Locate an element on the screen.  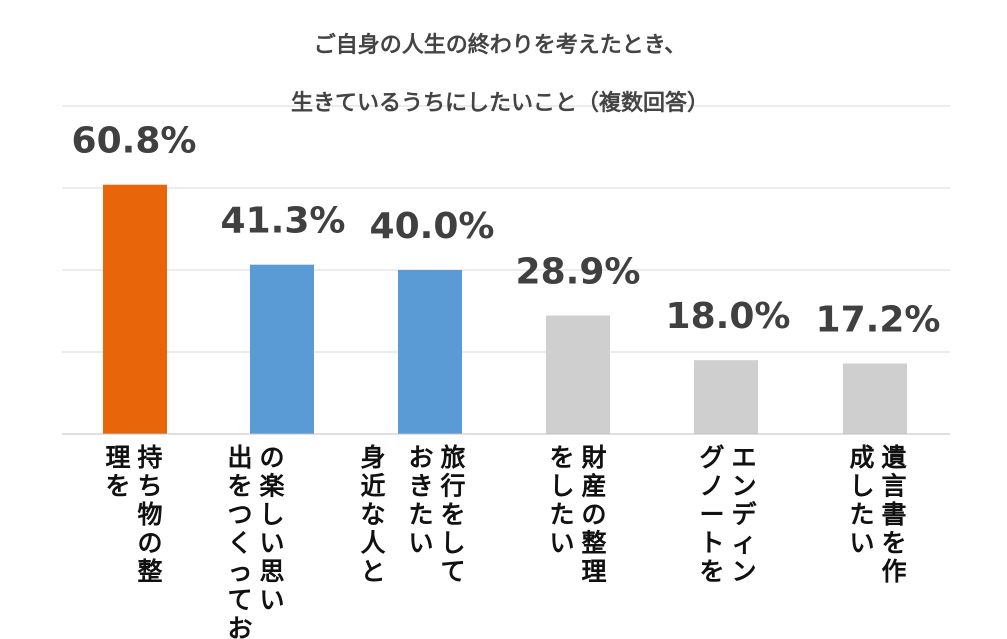
category-label-char: グ is located at coordinates (711, 457).